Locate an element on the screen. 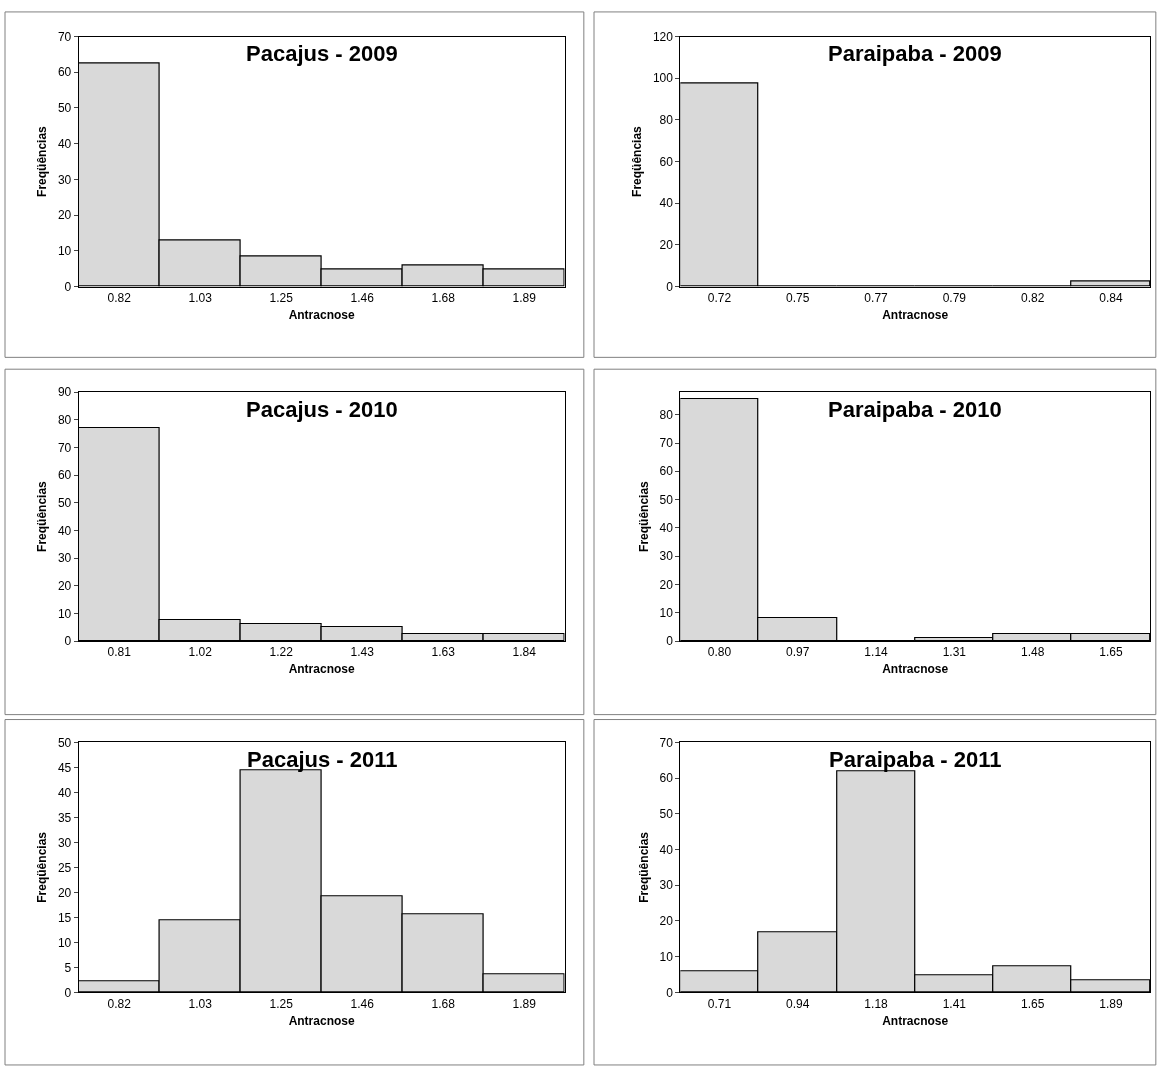 This screenshot has width=1157, height=1069. y-tick-label: 120 is located at coordinates (663, 36).